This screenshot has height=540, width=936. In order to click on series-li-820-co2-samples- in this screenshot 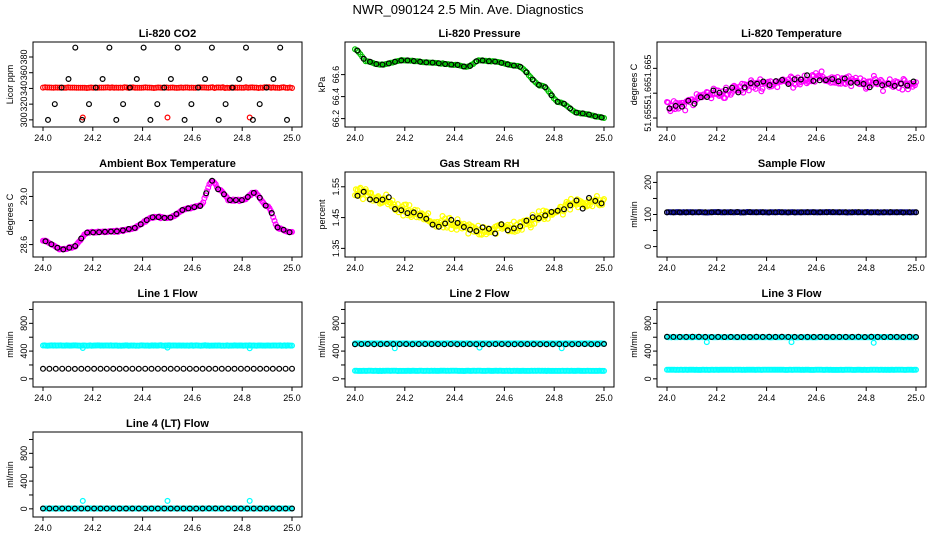, I will do `click(167, 83)`.